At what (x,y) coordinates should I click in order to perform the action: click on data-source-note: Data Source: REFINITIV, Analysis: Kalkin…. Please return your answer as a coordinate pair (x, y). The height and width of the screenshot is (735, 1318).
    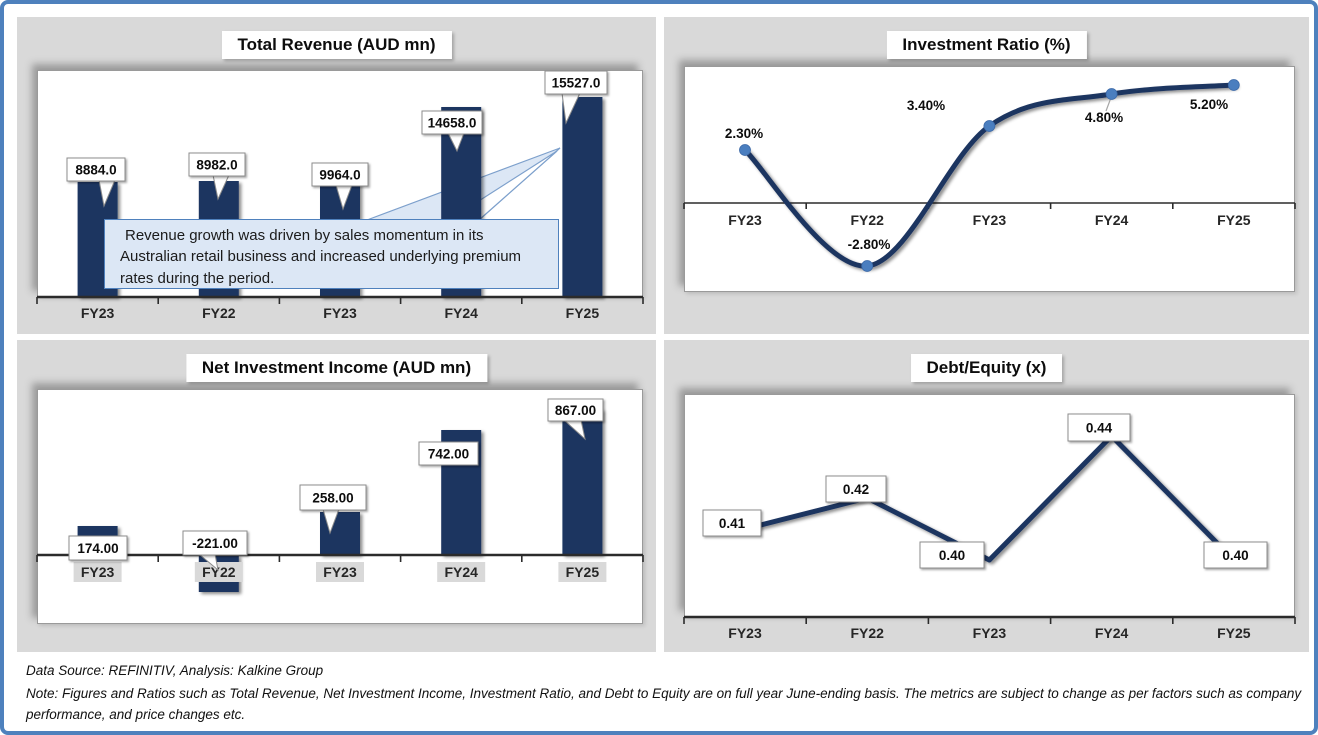
    Looking at the image, I should click on (175, 670).